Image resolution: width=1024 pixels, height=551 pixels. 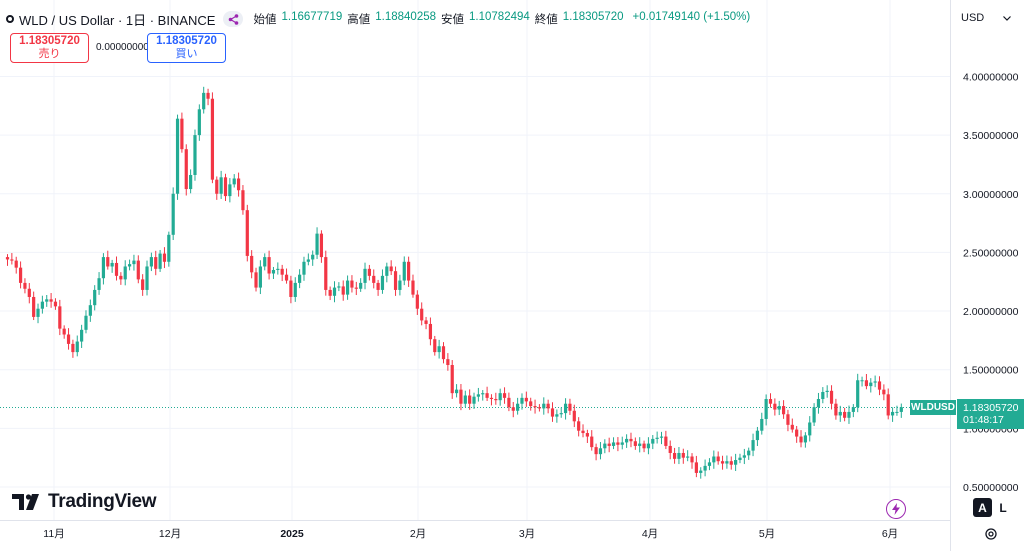 I want to click on high-value: 1.18840258, so click(x=406, y=17).